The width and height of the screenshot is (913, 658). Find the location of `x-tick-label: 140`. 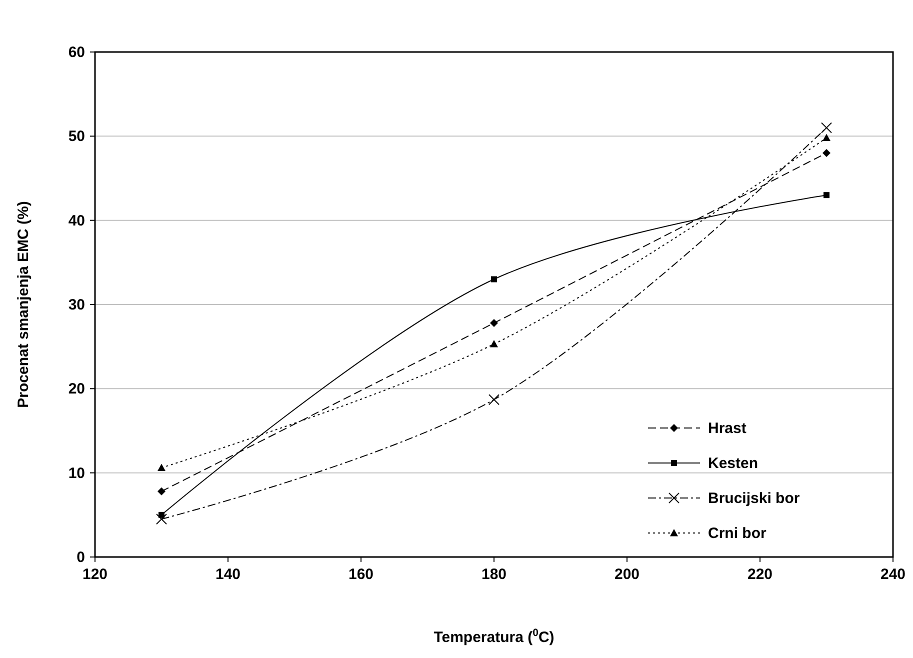

x-tick-label: 140 is located at coordinates (228, 574).